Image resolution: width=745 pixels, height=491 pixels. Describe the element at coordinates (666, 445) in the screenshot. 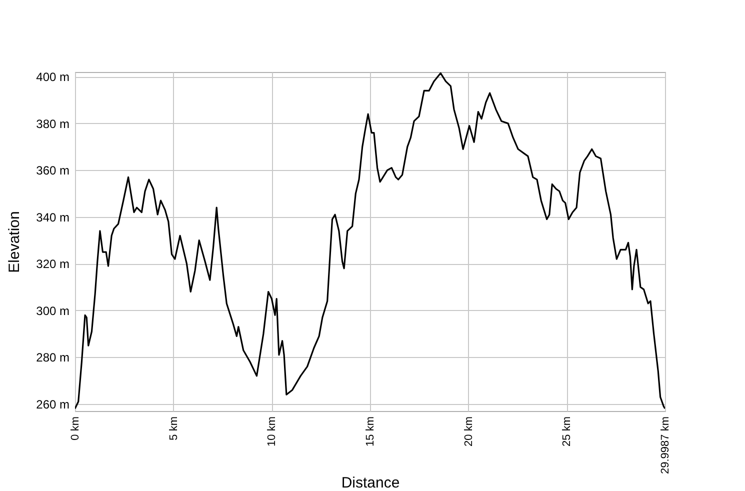

I see `x-tick-label: 29.9987 km` at that location.